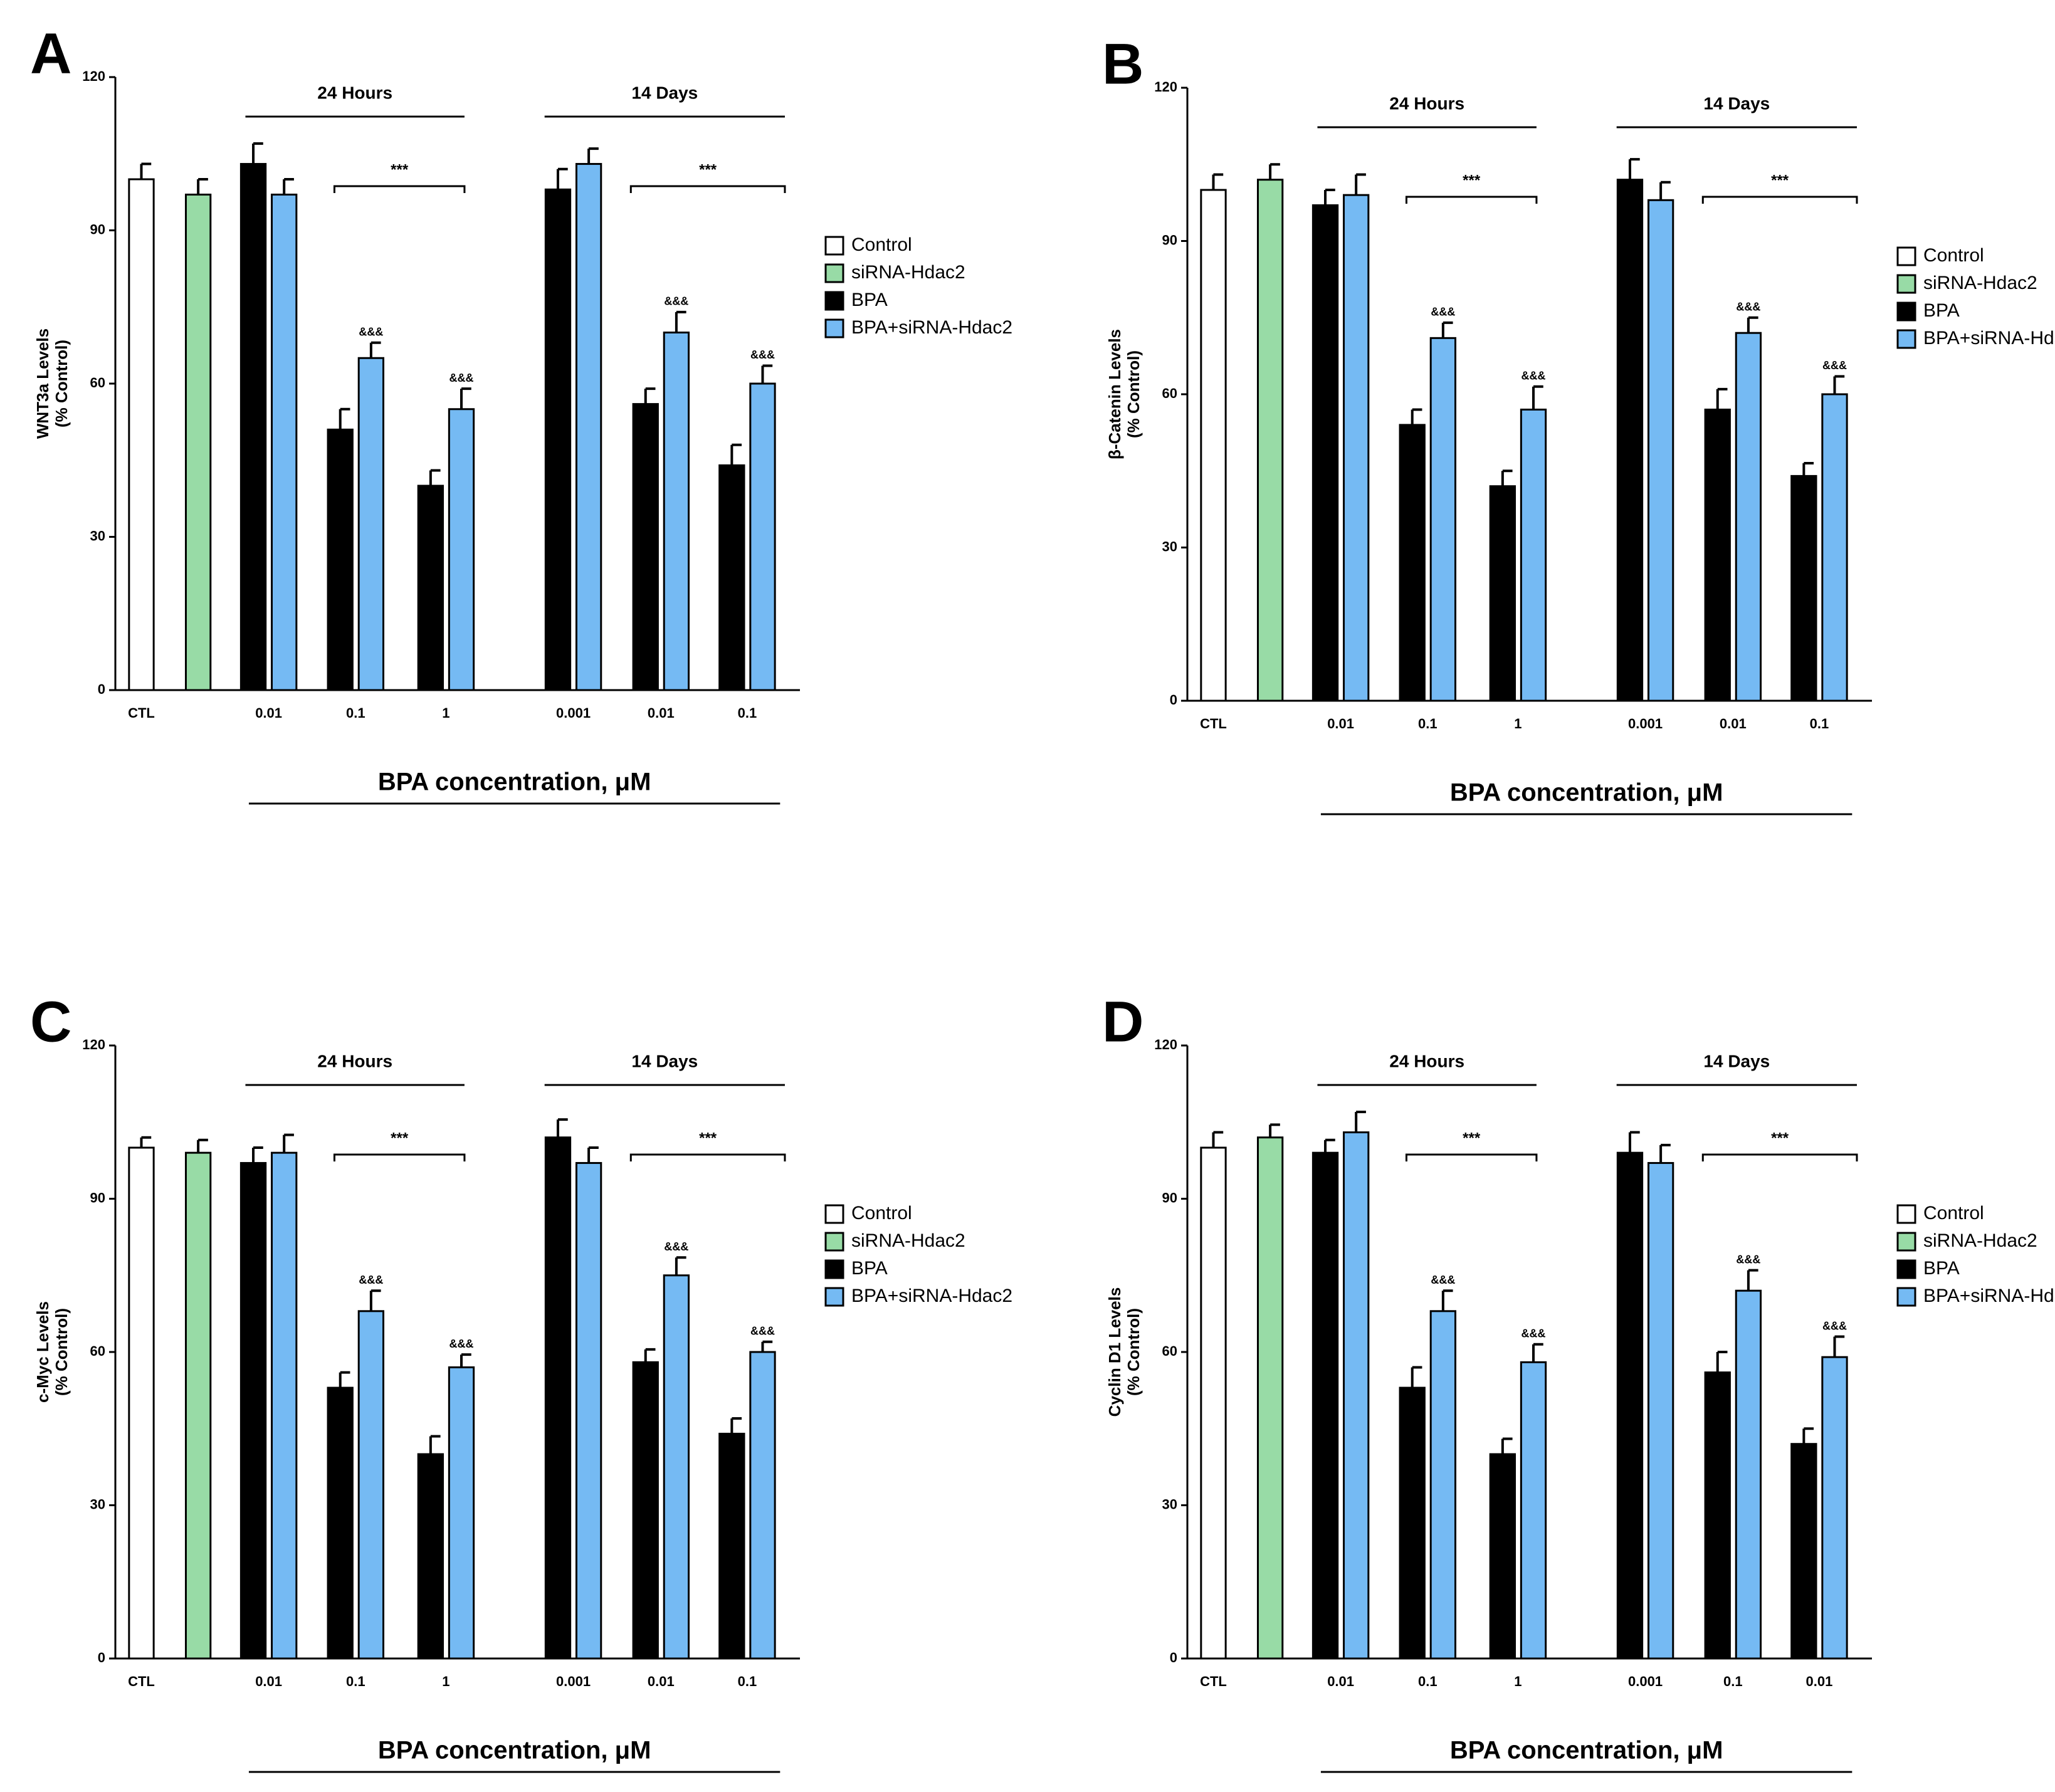 This screenshot has width=2055, height=1792. I want to click on significance-bracket, so click(1472, 1157).